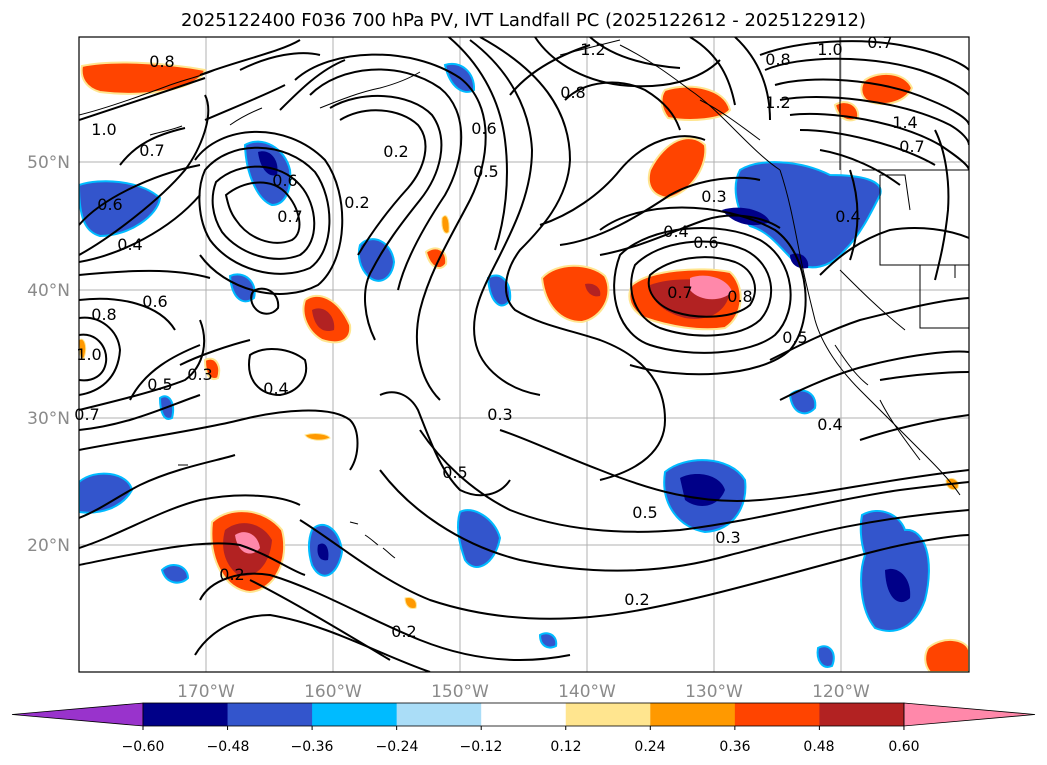  What do you see at coordinates (523, 692) in the screenshot?
I see `longitude-labels: 170°W 160°W 150°W 140°W 130°W 120°W` at bounding box center [523, 692].